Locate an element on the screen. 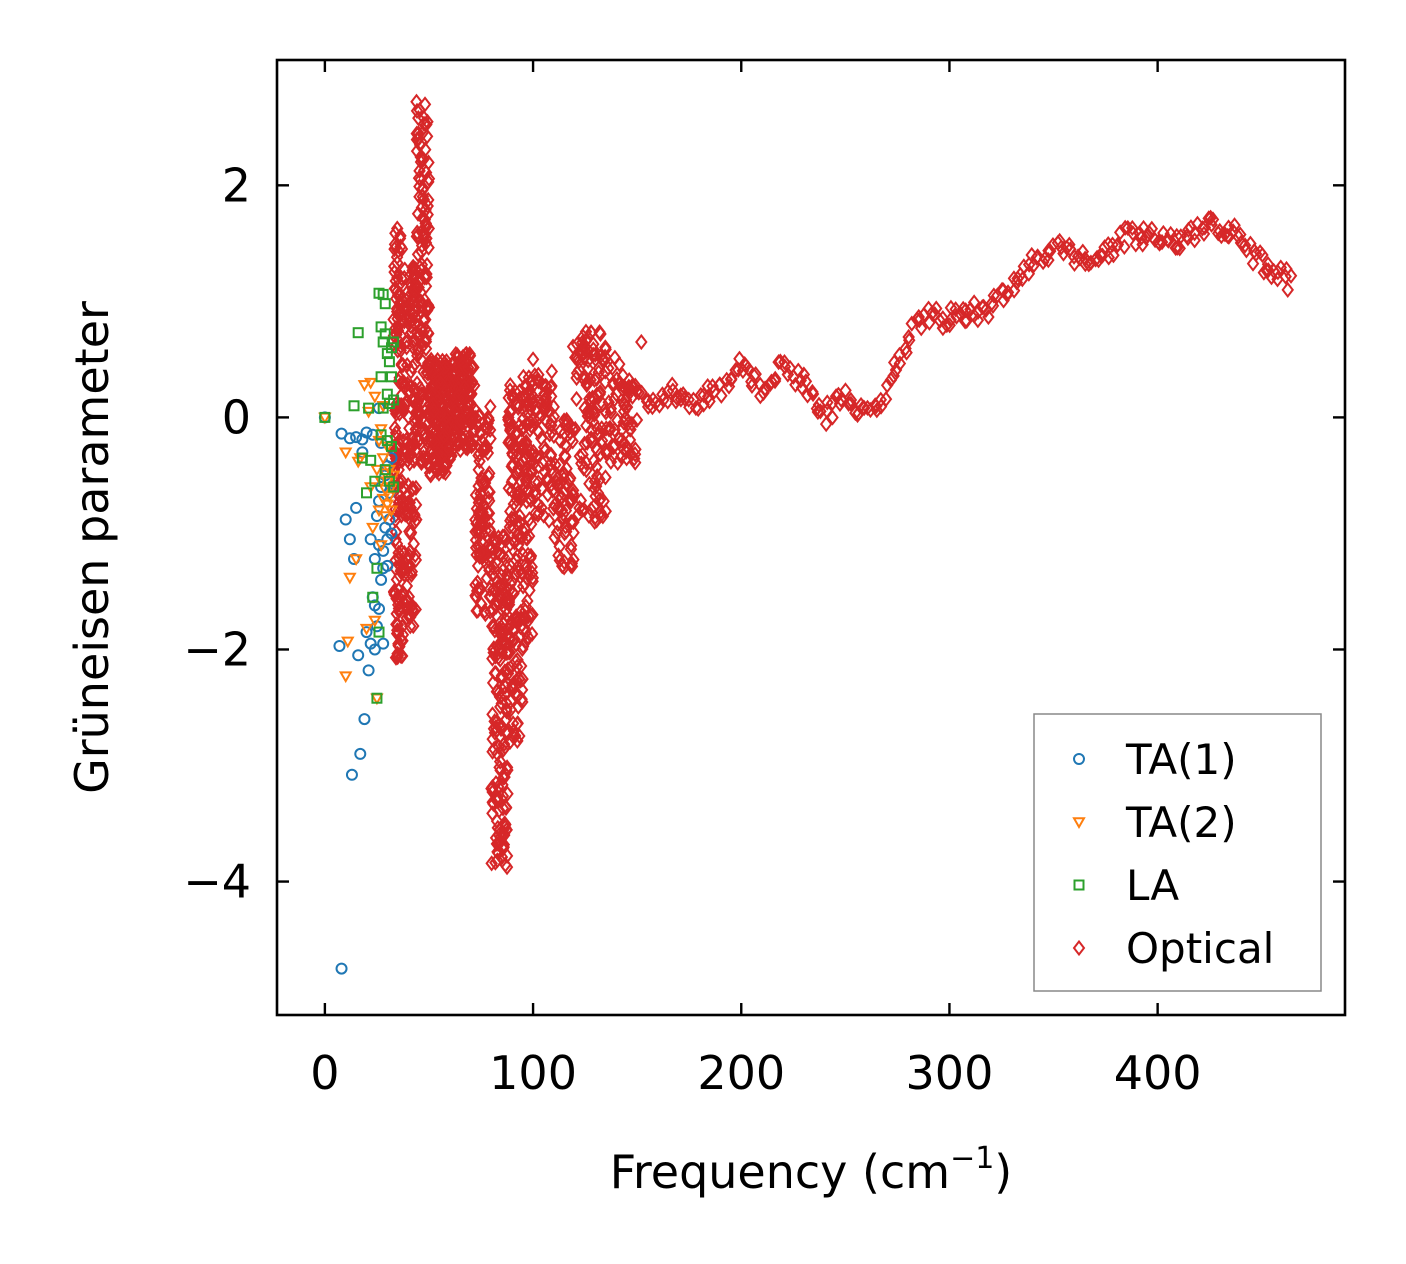  legend-item: LA is located at coordinates (1126, 885).